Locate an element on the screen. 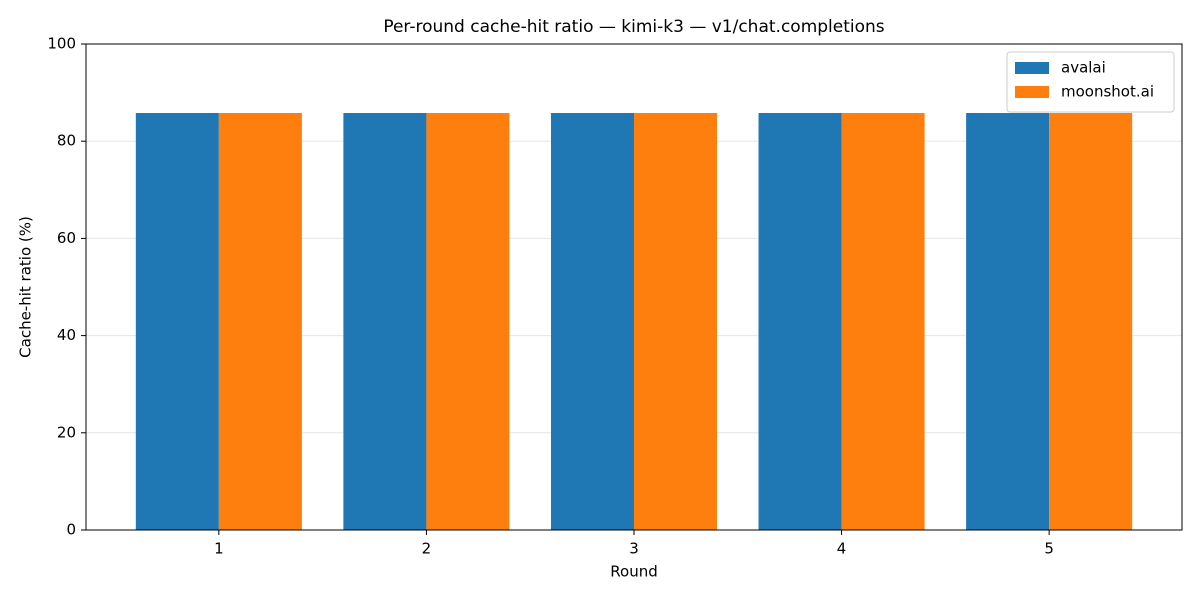 The image size is (1200, 600). x-tick-label: 5 is located at coordinates (1049, 549).